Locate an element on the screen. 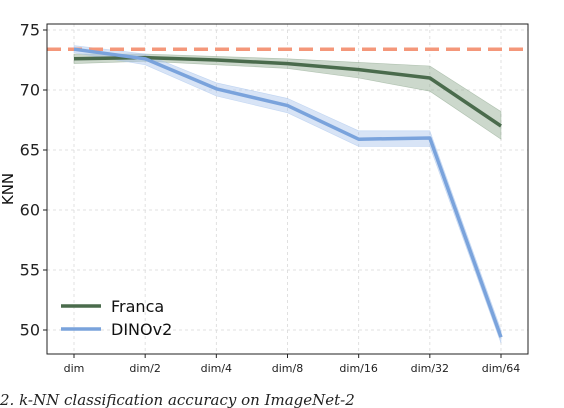  x-tick-label: dim/16 is located at coordinates (358, 368).